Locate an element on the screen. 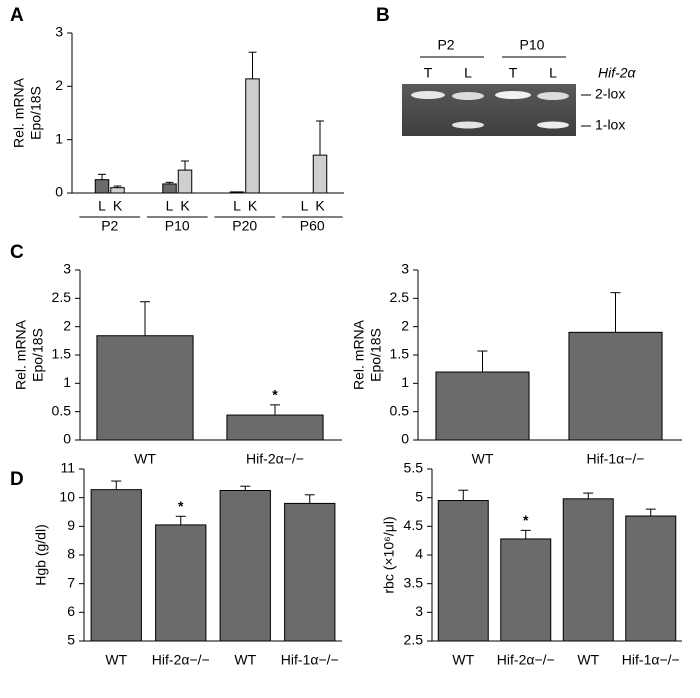  gel-band-label: 1-lox is located at coordinates (610, 125).